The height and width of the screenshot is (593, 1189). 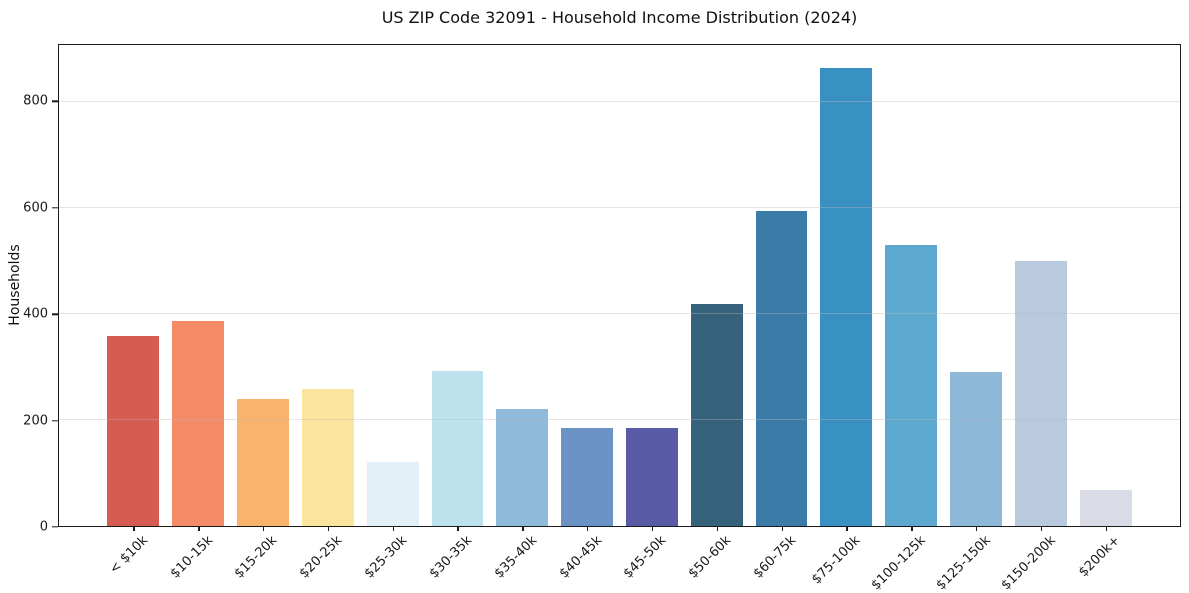 What do you see at coordinates (129, 555) in the screenshot?
I see `x-tick-label: < $10k` at bounding box center [129, 555].